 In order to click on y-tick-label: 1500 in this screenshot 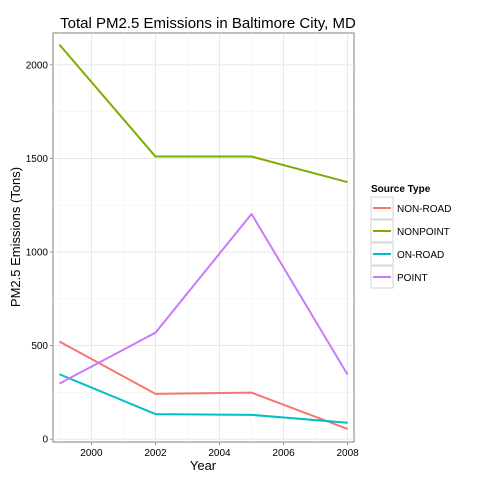, I will do `click(37, 159)`.